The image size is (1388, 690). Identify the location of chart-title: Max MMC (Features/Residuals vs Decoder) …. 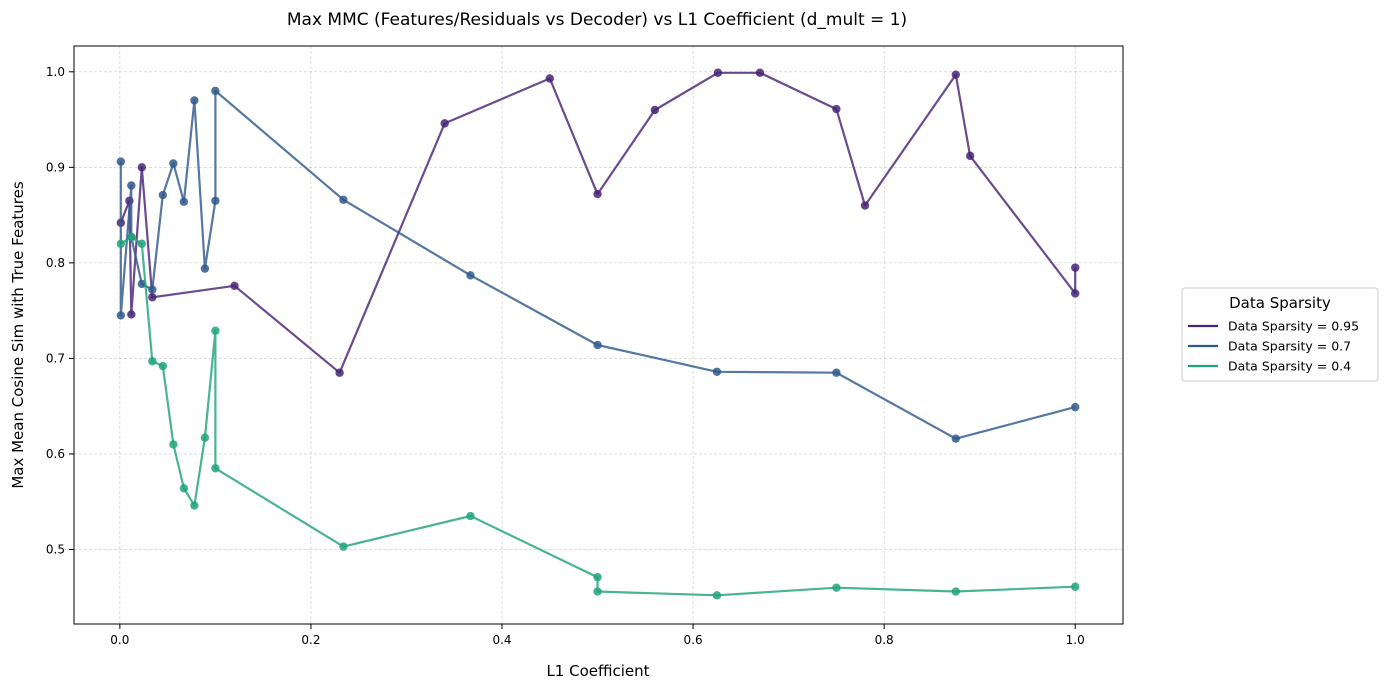
(597, 20).